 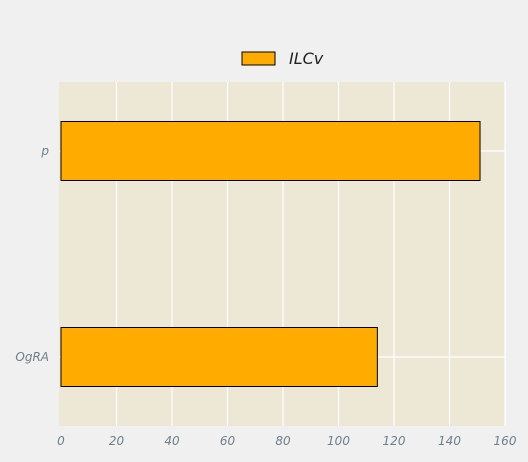 What do you see at coordinates (258, 58) in the screenshot?
I see `legend-swatch` at bounding box center [258, 58].